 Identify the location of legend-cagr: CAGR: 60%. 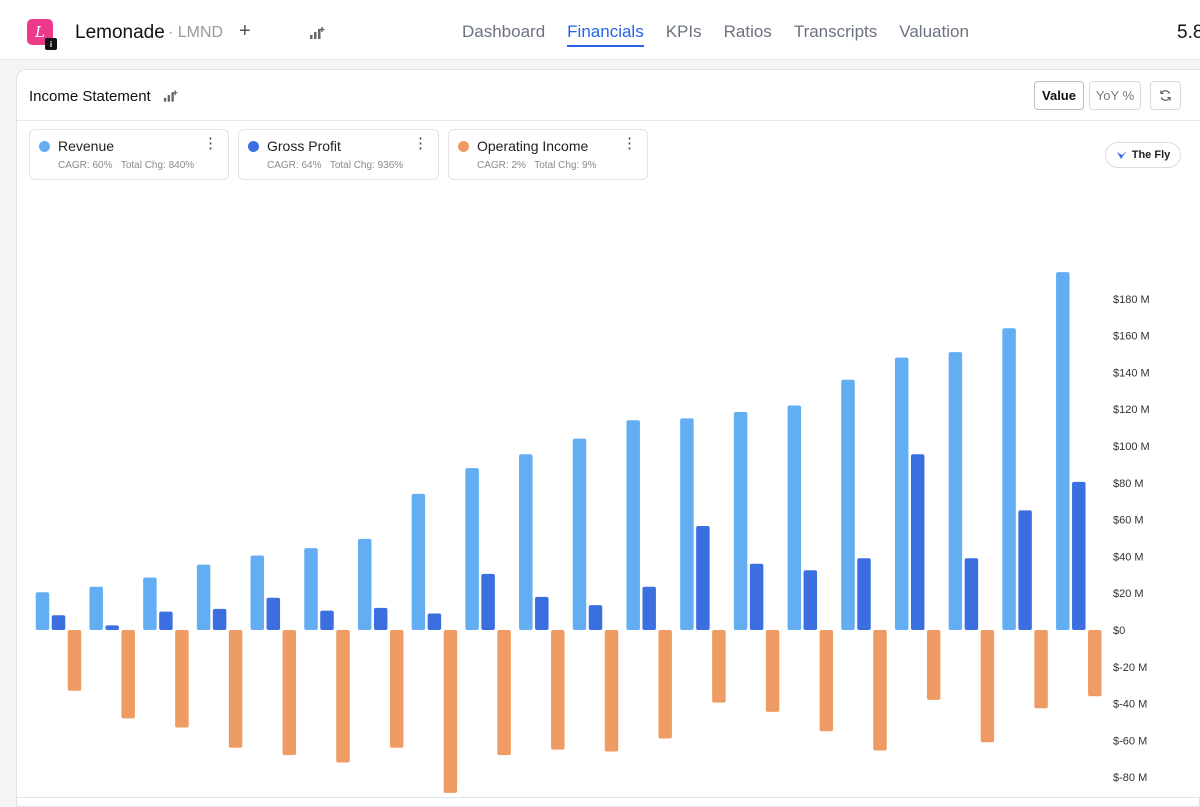
(85, 165).